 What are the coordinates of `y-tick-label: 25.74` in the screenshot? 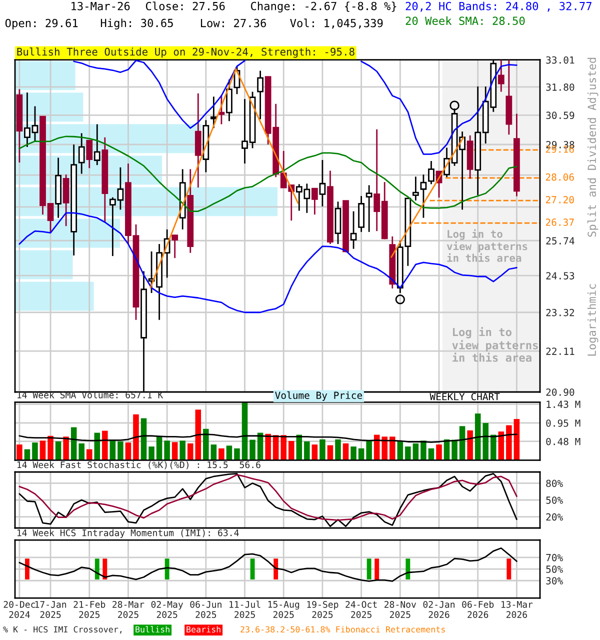 It's located at (560, 240).